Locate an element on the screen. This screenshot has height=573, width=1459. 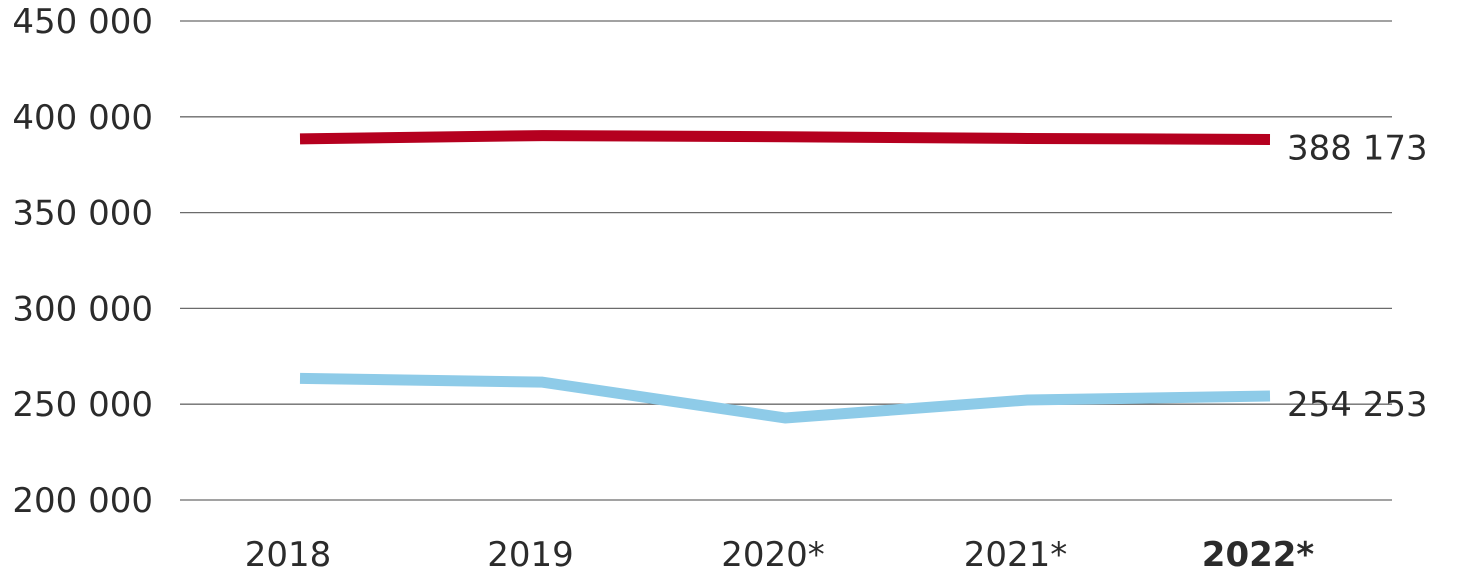
x-axis-tick-labels: 2018 2019 2020* 2021* 2022* is located at coordinates (780, 554).